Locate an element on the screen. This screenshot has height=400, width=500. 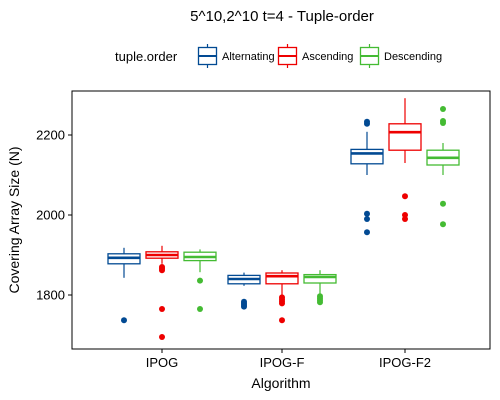
box-ascending-ipog-f2 is located at coordinates (405, 160).